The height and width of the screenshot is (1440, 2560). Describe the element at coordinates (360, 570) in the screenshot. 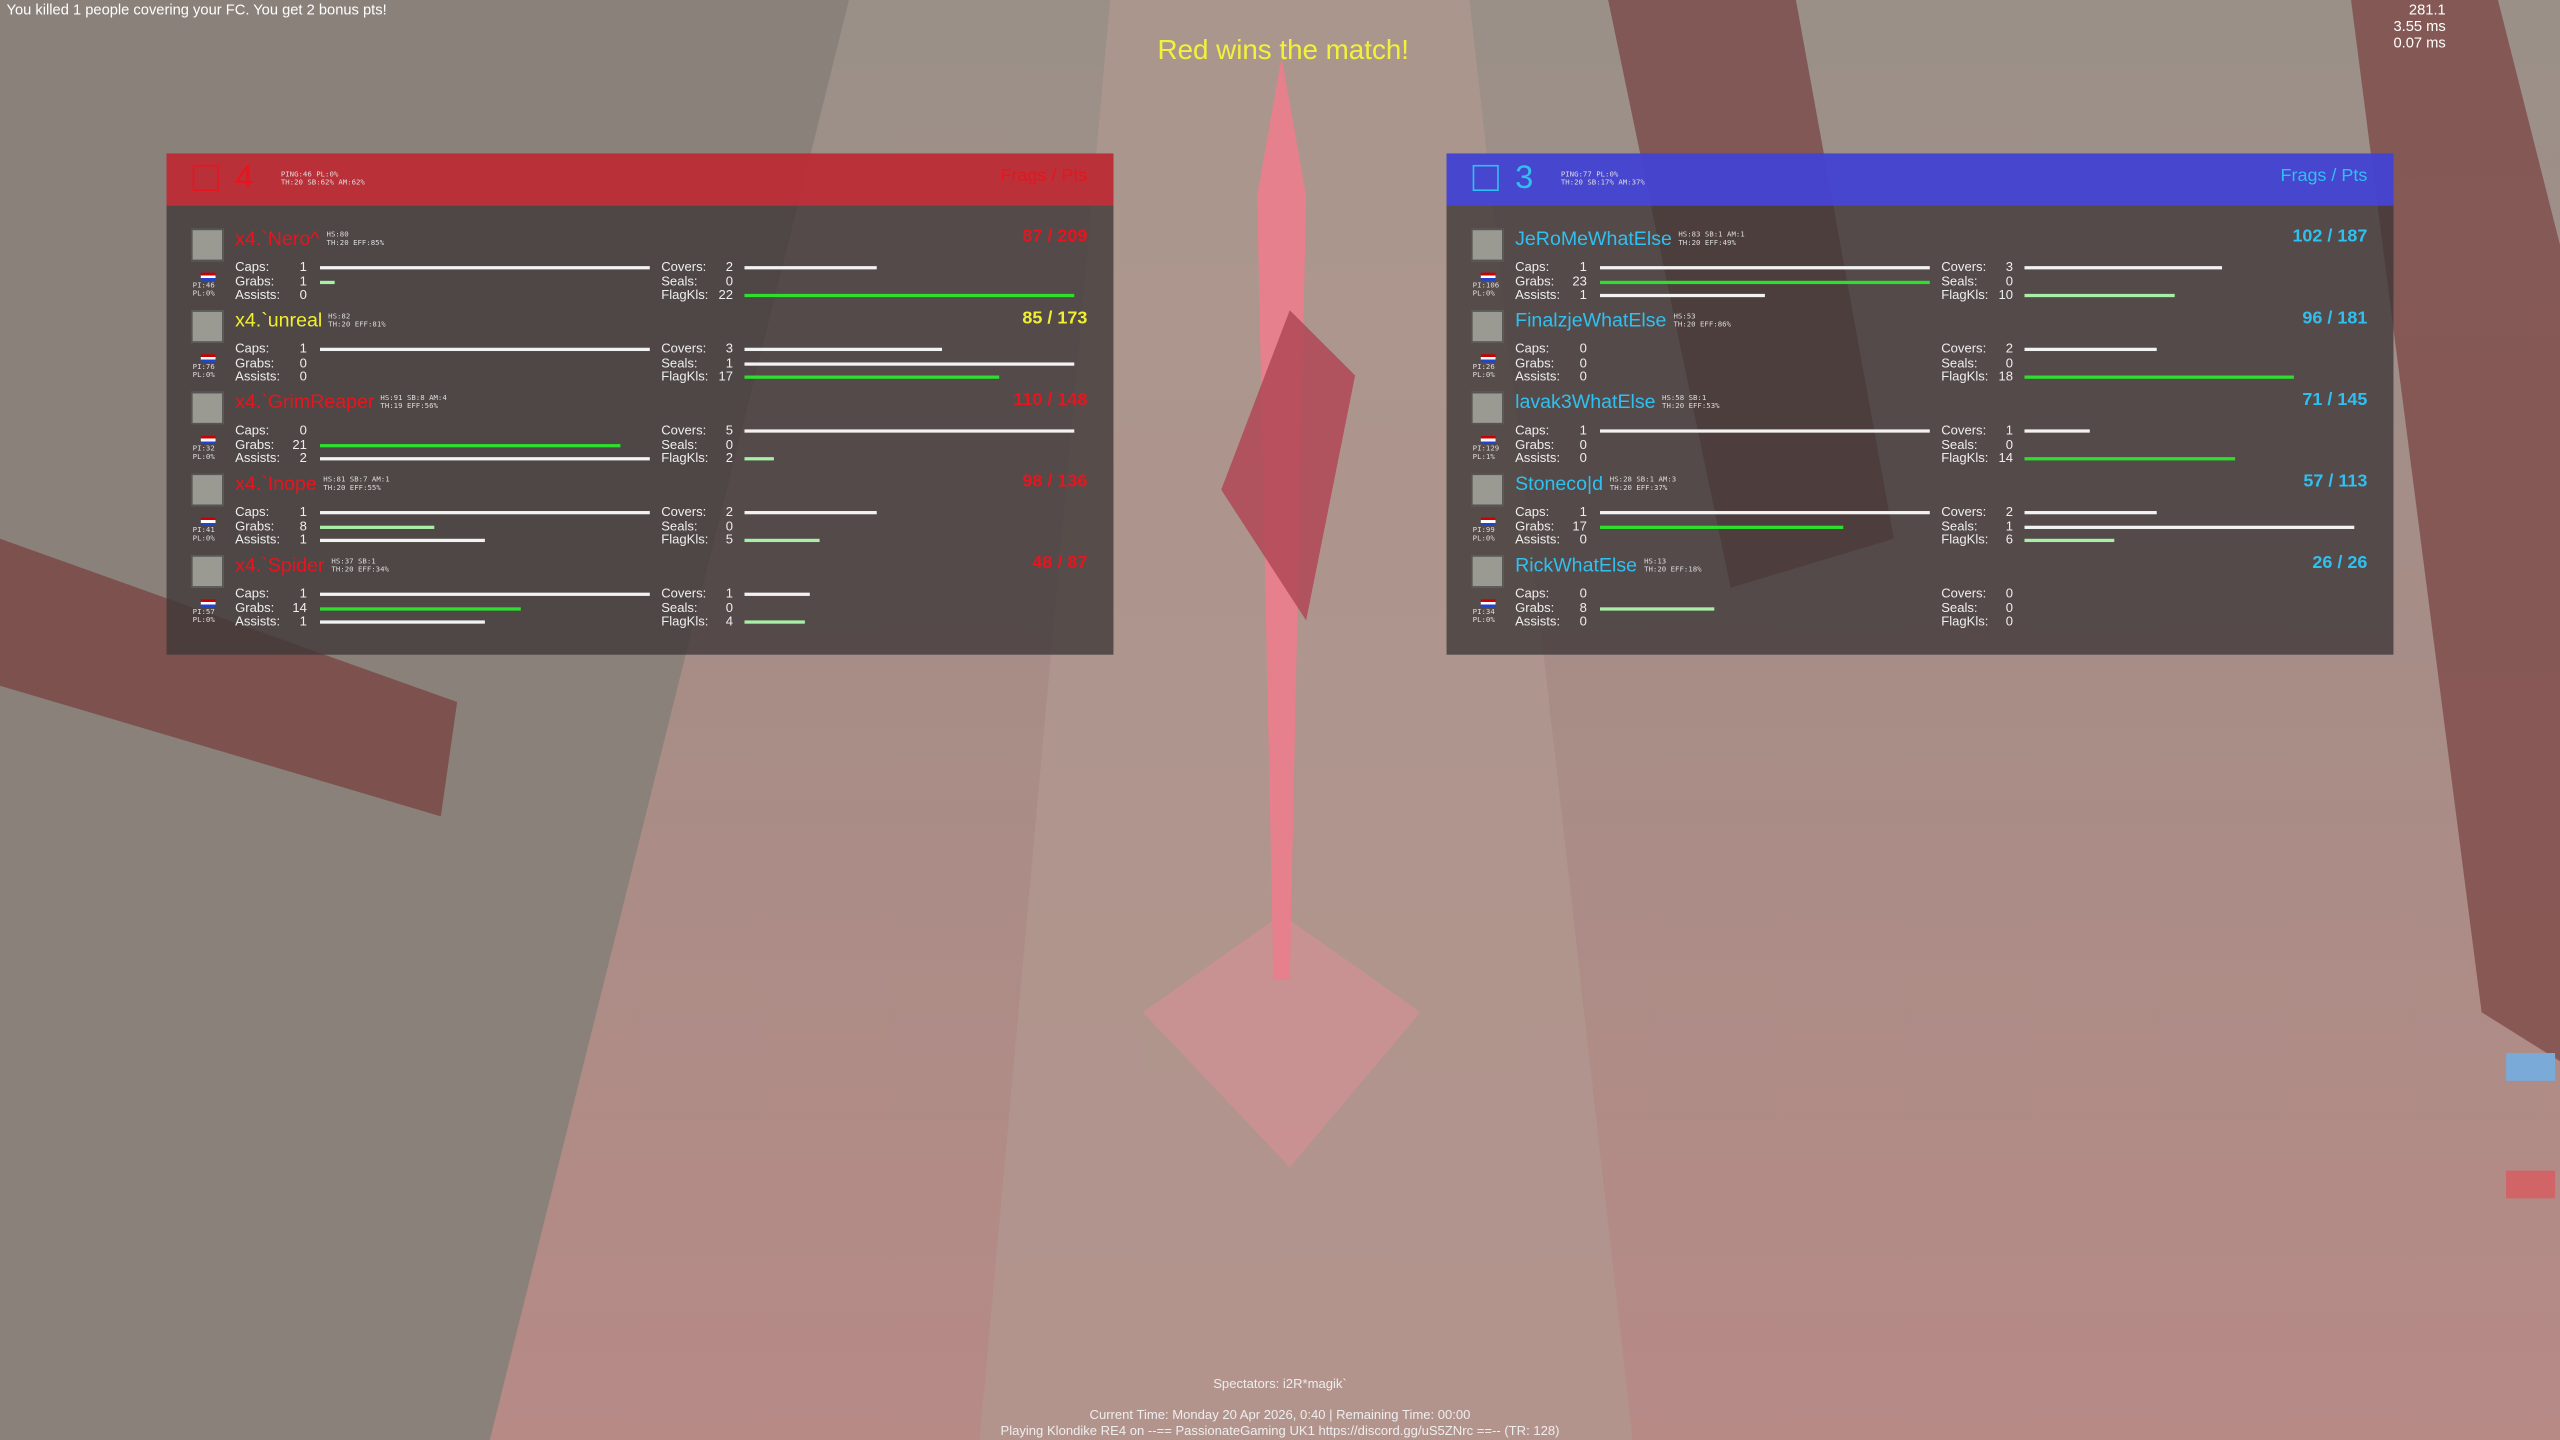

I see `player-detail: TH:20 EFF:34%` at that location.